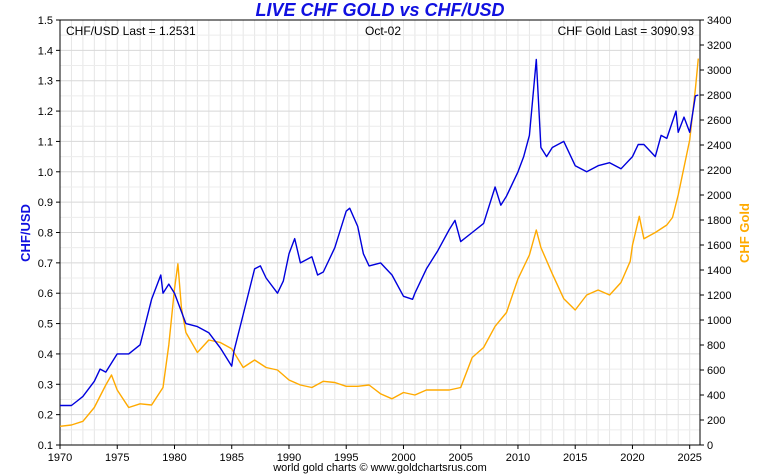  What do you see at coordinates (45, 264) in the screenshot?
I see `y-left-tick-label: 0.7` at bounding box center [45, 264].